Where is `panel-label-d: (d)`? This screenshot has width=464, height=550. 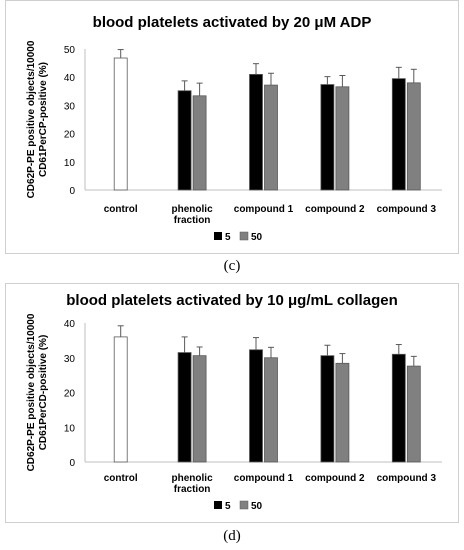 panel-label-d: (d) is located at coordinates (232, 536).